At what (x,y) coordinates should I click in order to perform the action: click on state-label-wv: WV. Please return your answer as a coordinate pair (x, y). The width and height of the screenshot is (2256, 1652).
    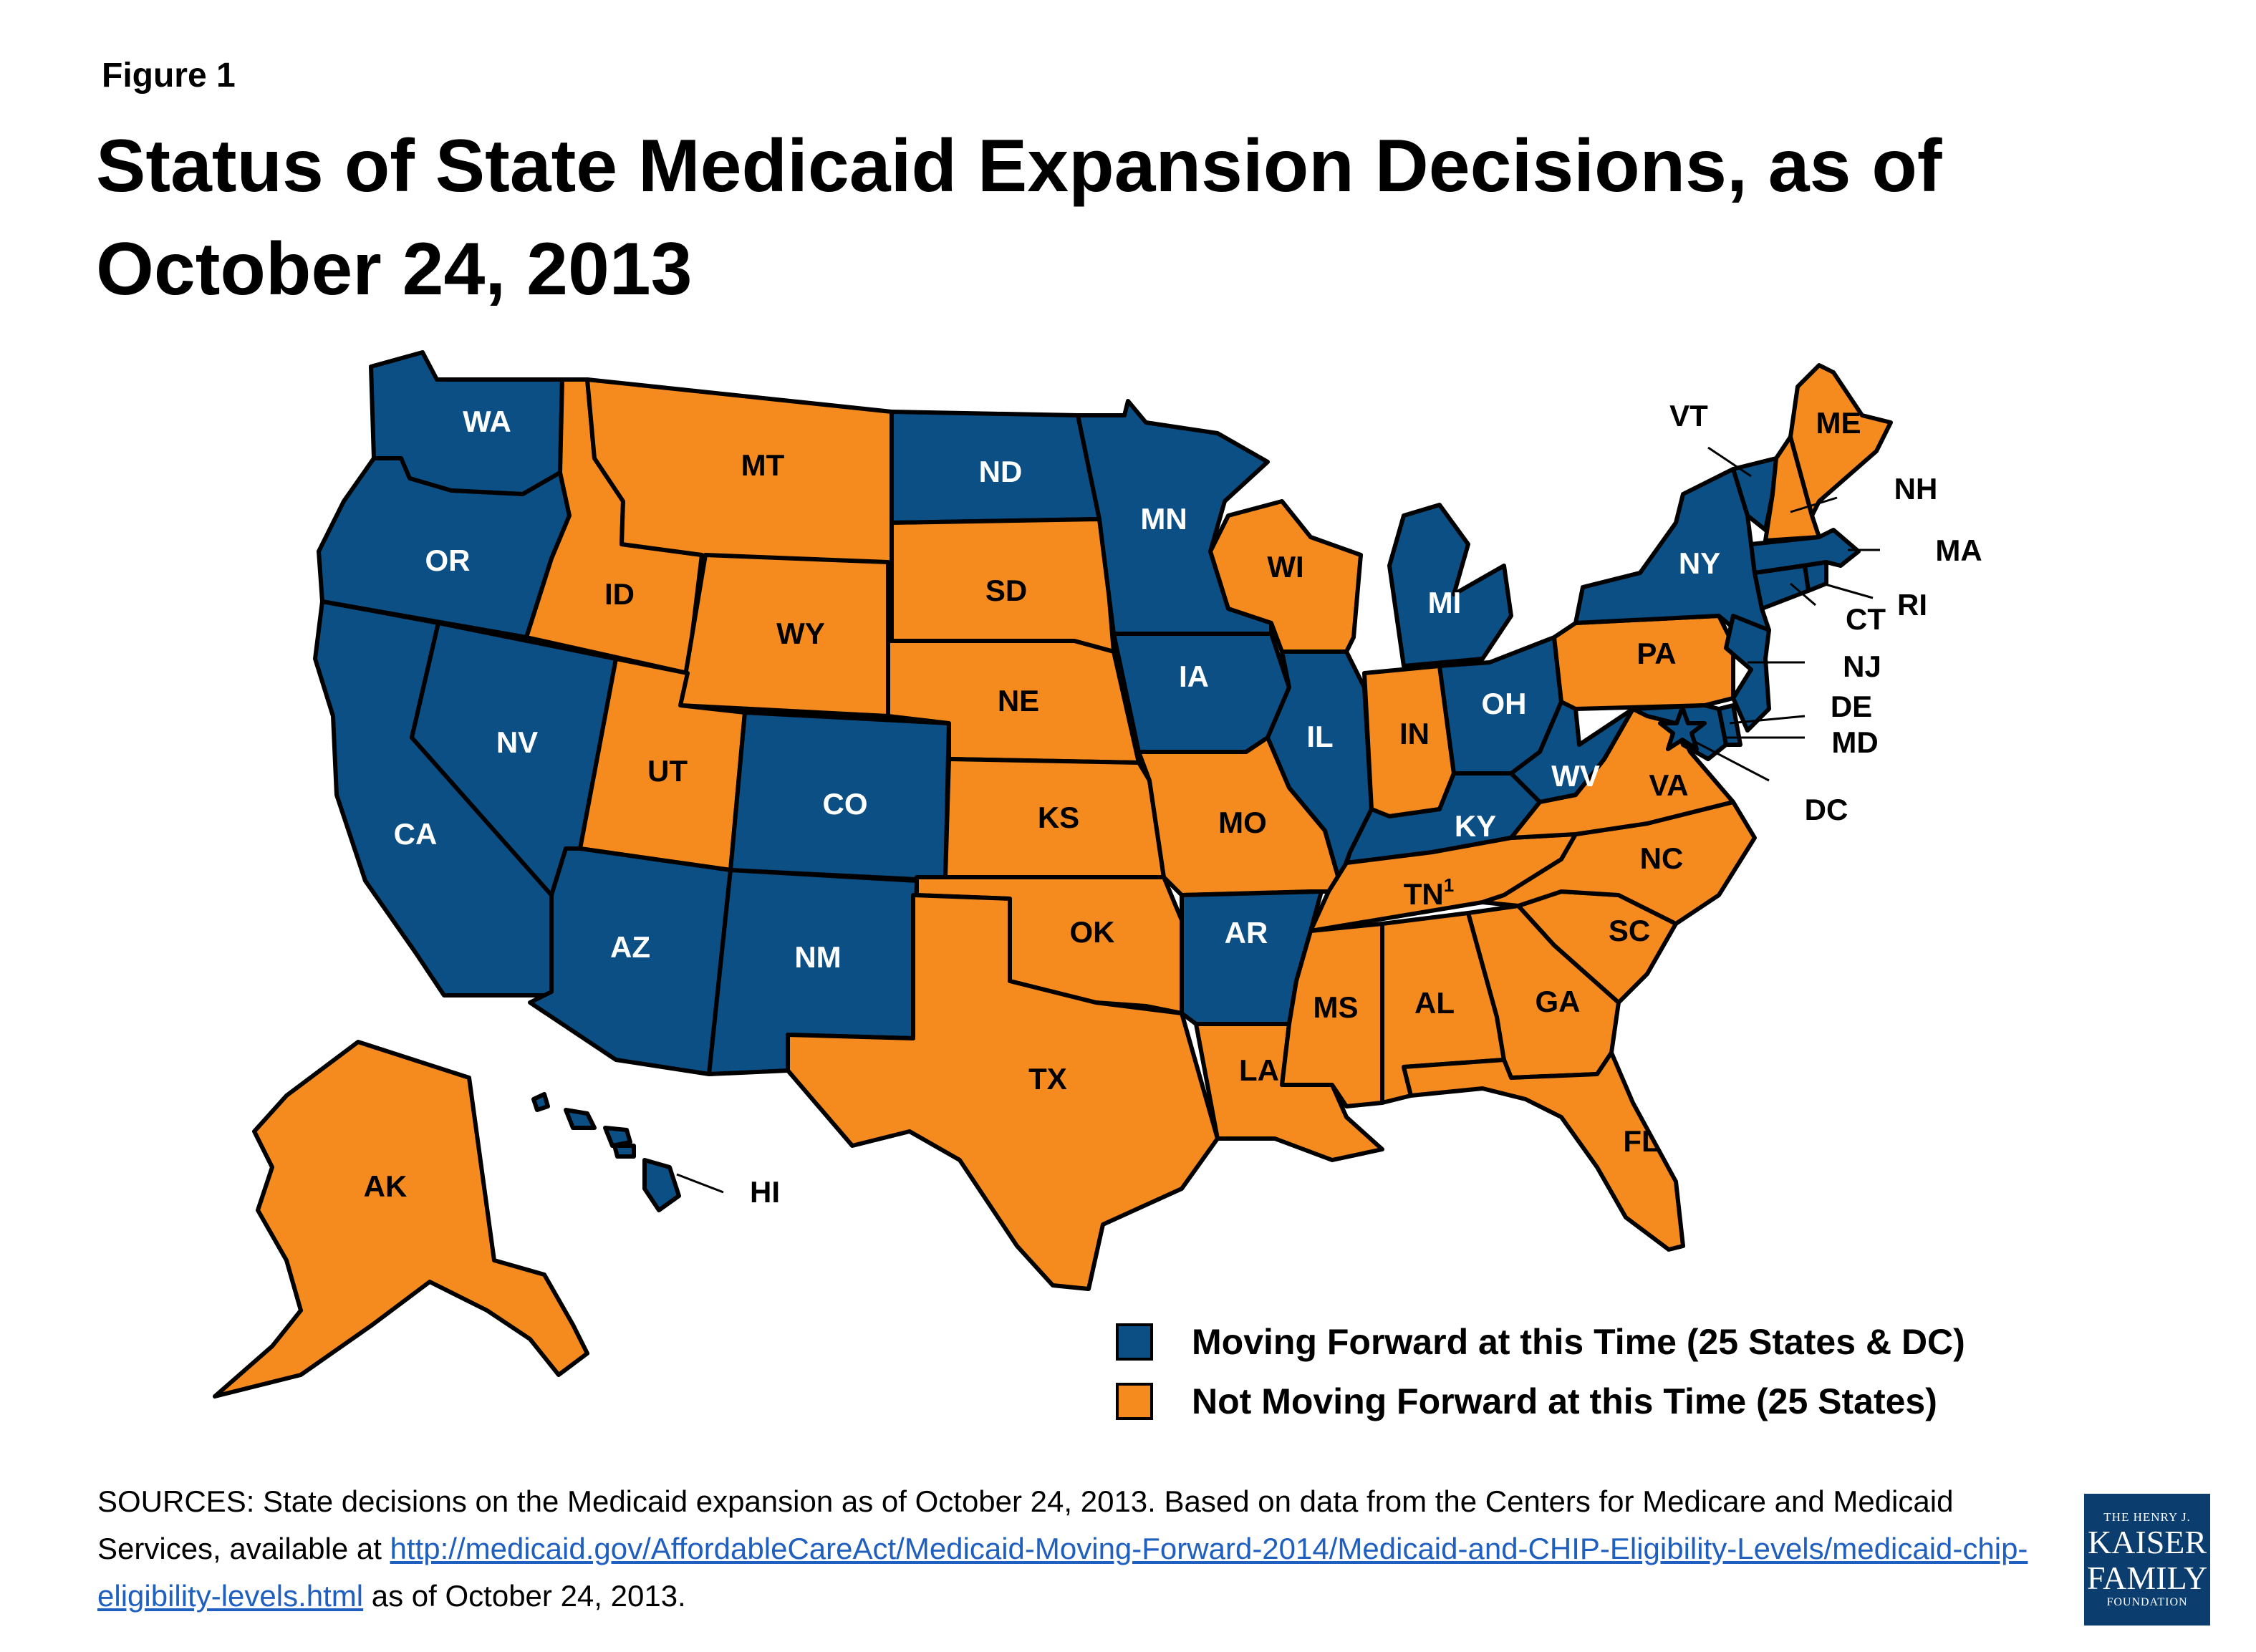
    Looking at the image, I should click on (1575, 776).